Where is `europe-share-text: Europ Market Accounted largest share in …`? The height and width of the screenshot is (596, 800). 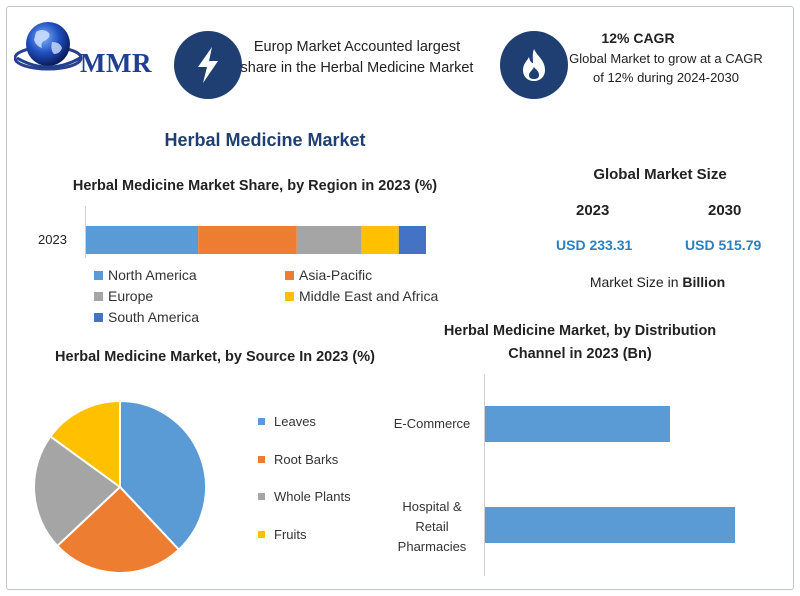
europe-share-text: Europ Market Accounted largest share in … is located at coordinates (357, 57).